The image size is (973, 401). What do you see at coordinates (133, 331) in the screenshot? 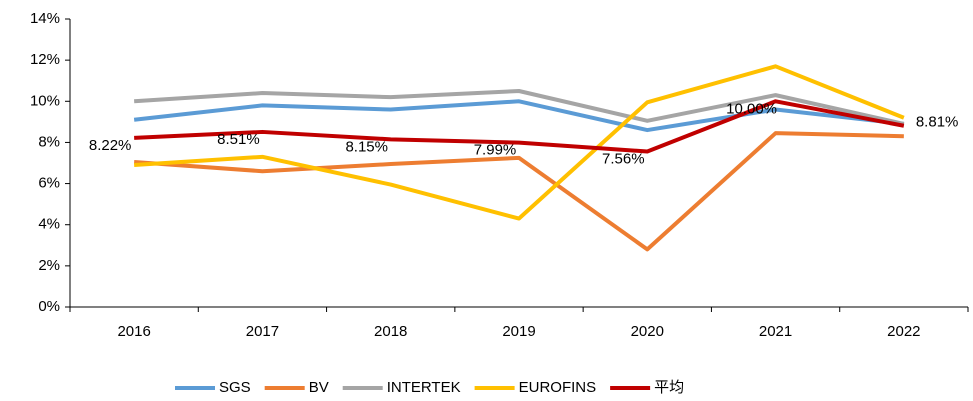
I see `x-tick-label: 2016` at bounding box center [133, 331].